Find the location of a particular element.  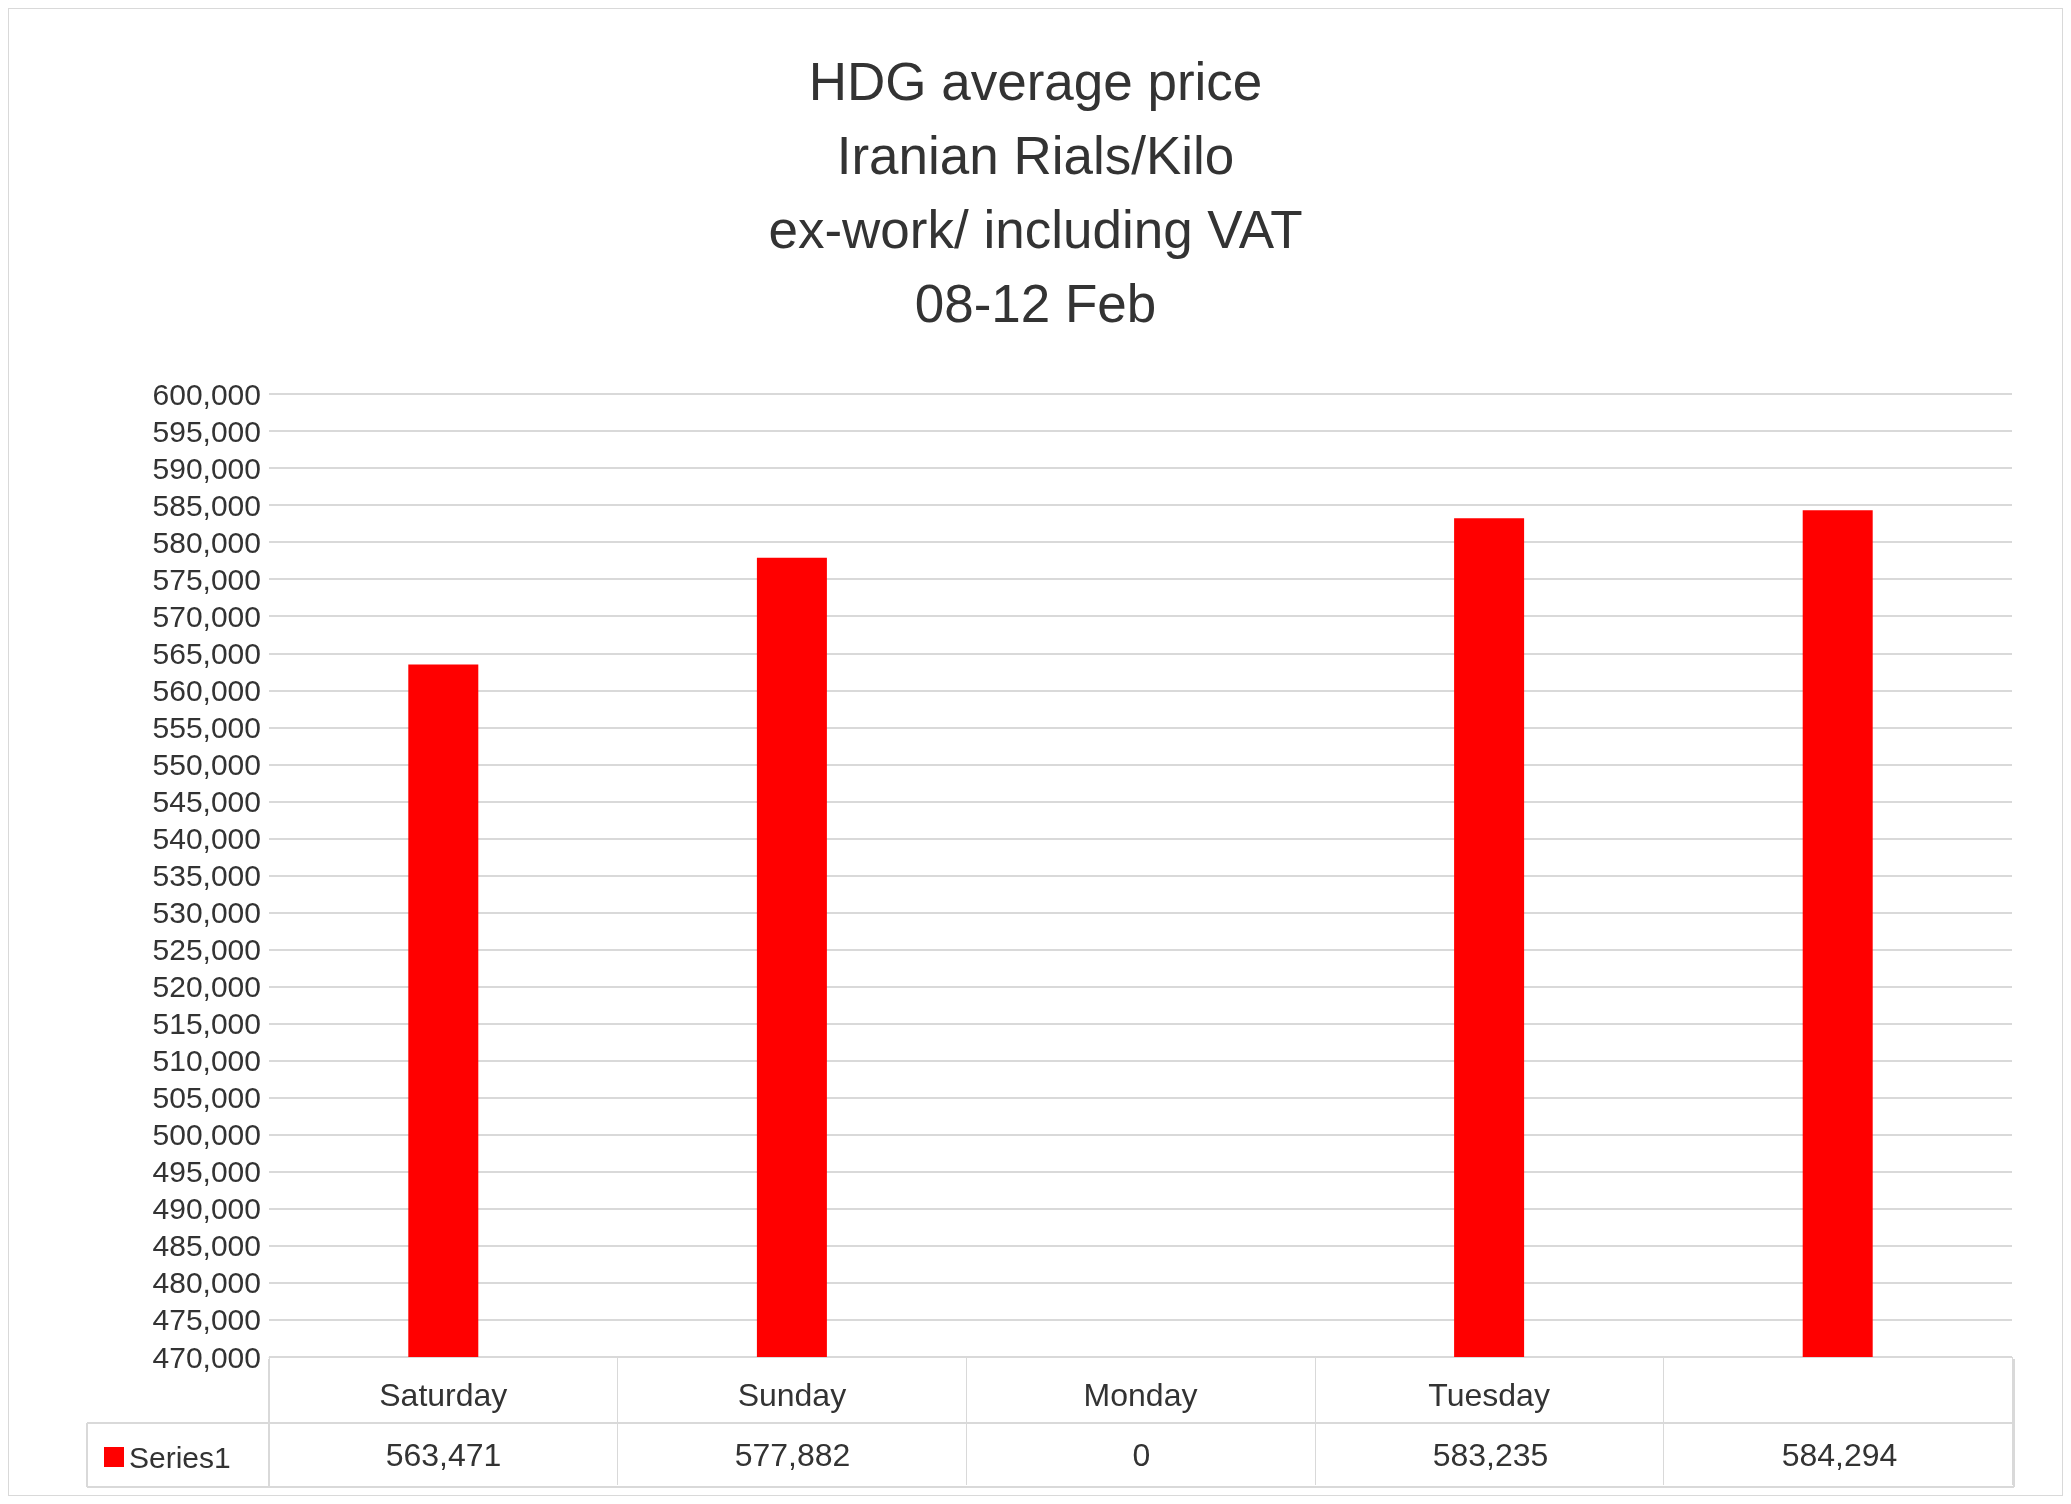

y-tick-label: 570,000 is located at coordinates (206, 616).